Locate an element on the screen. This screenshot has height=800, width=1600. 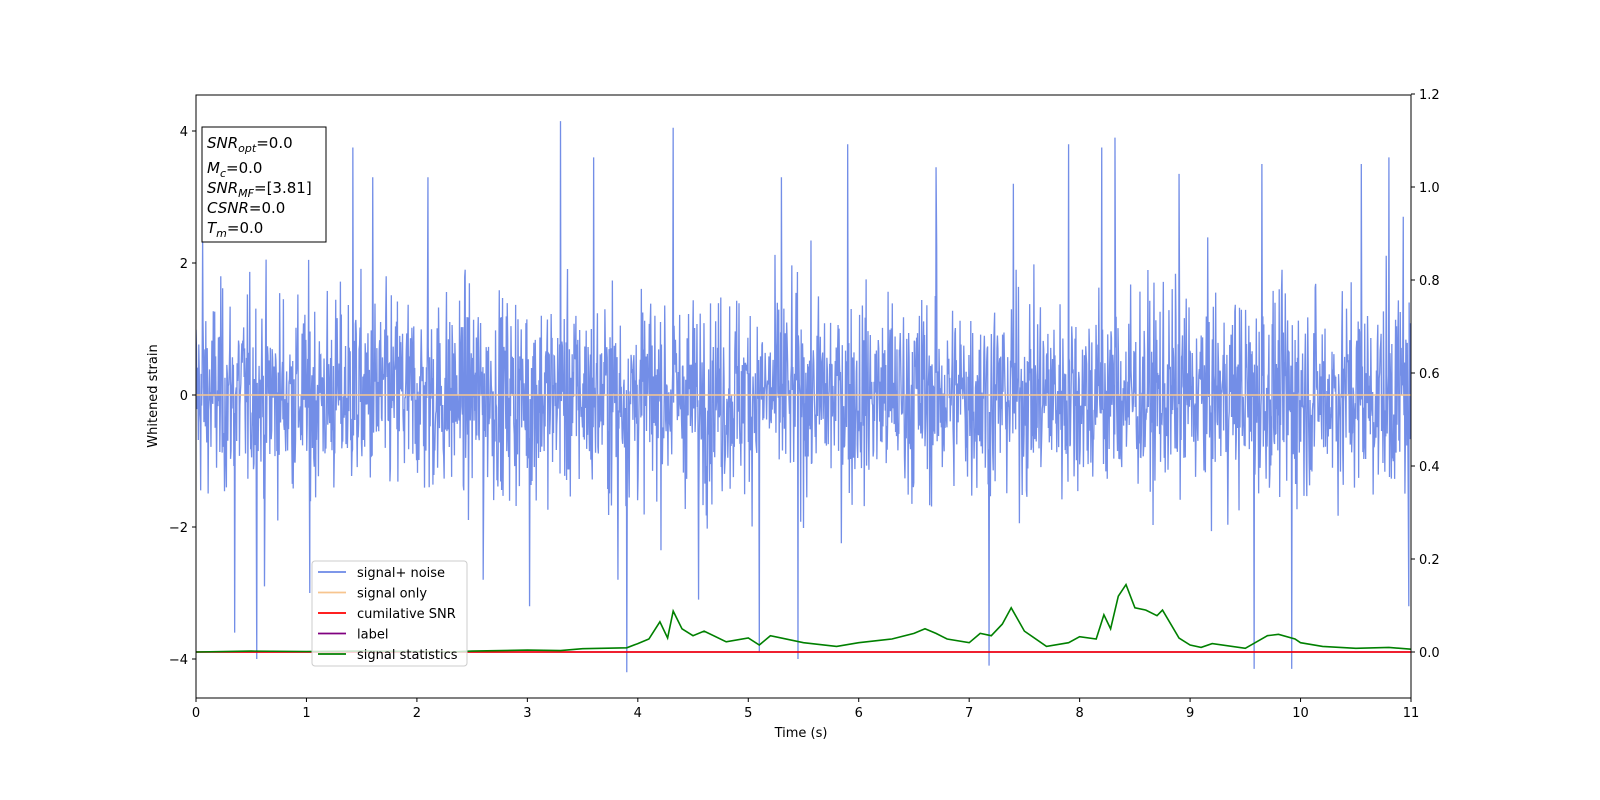
legend-label: signal statistics is located at coordinates (407, 655).